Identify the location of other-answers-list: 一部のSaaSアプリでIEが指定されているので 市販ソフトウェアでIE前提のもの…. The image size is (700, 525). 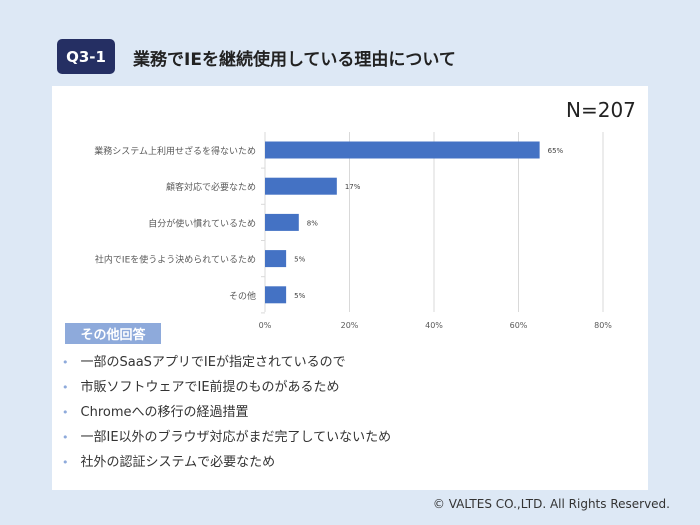
(227, 414).